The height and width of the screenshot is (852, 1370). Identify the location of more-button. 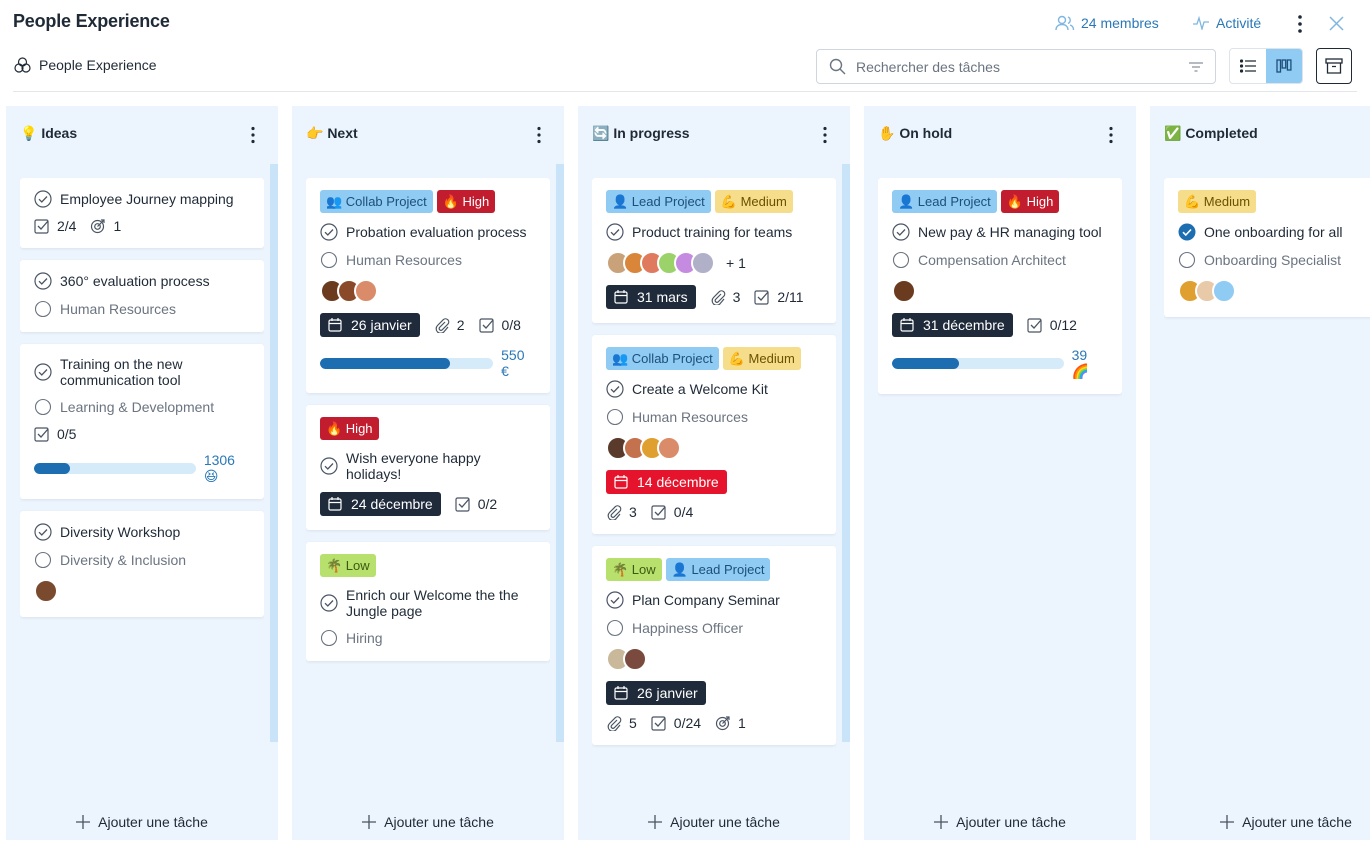
(1300, 24).